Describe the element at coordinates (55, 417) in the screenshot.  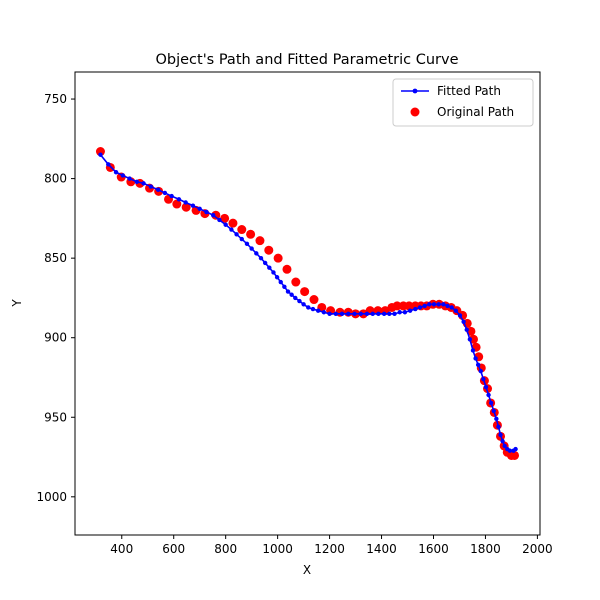
I see `y-tick-label: 950` at that location.